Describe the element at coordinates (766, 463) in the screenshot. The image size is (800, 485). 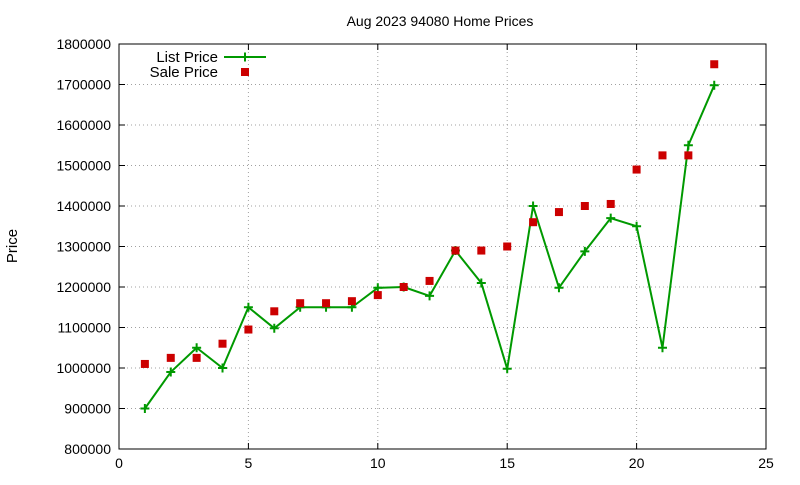
I see `x-tick-label: 25` at that location.